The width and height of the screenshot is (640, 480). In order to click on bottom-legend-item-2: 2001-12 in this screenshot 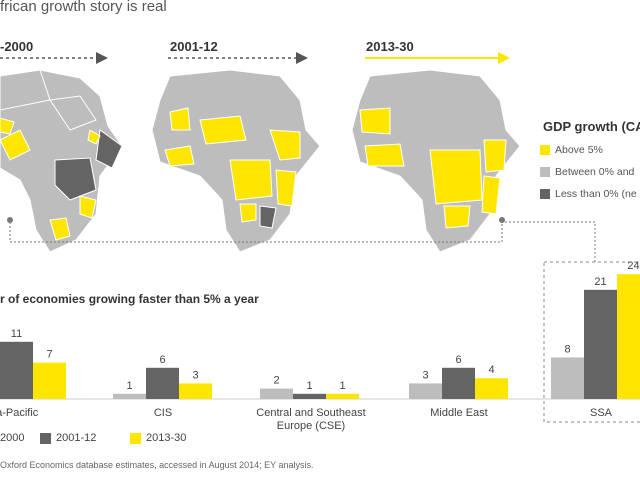, I will do `click(68, 438)`.